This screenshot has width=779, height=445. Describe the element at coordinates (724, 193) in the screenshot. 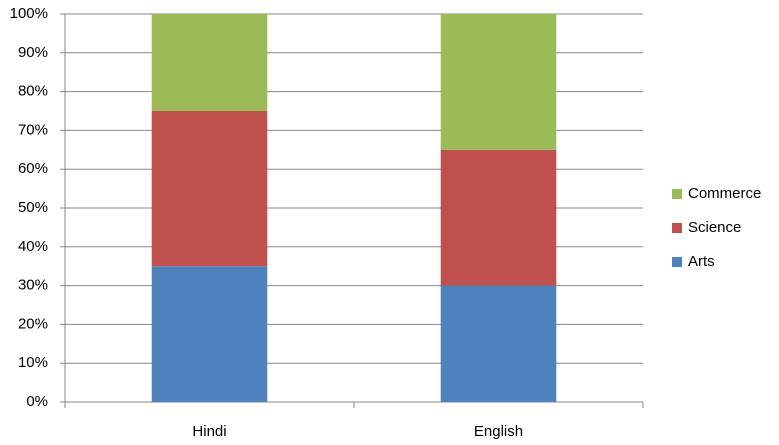

I see `legend-label: Commerce` at that location.